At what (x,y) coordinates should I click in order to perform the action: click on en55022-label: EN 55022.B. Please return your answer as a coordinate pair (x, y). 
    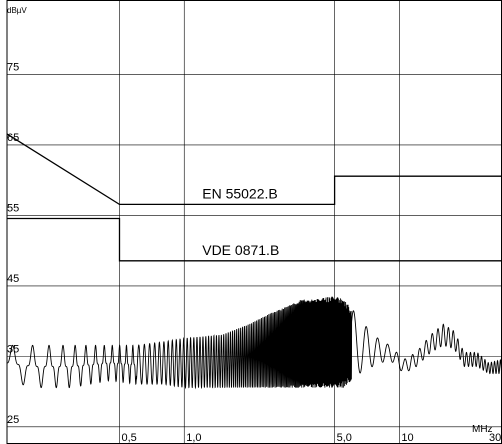
    Looking at the image, I should click on (240, 193).